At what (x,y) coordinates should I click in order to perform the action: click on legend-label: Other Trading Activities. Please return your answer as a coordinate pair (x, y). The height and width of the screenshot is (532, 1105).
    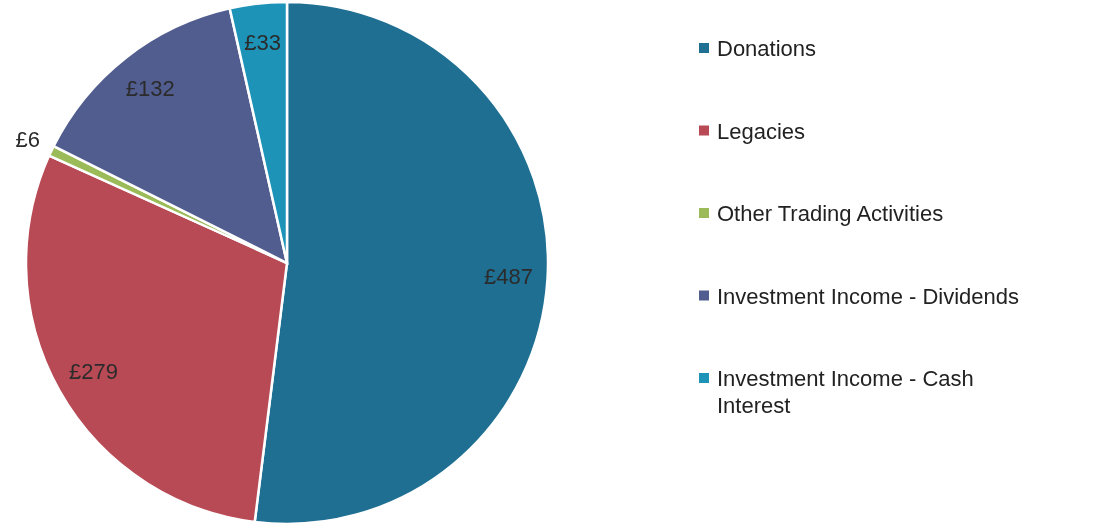
    Looking at the image, I should click on (830, 213).